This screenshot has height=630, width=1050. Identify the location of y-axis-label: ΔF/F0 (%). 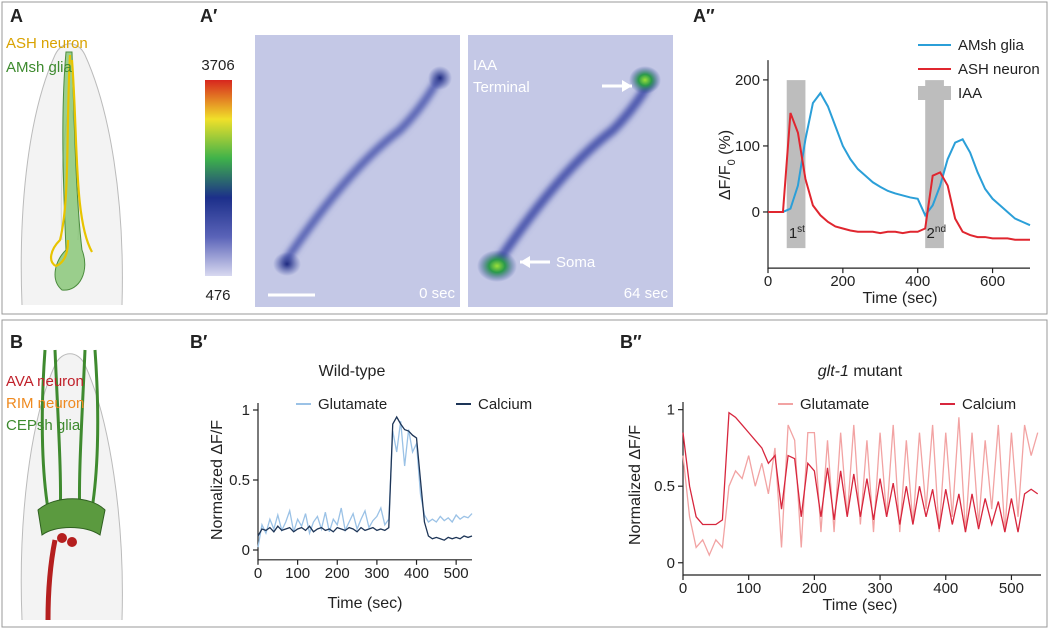
(727, 165).